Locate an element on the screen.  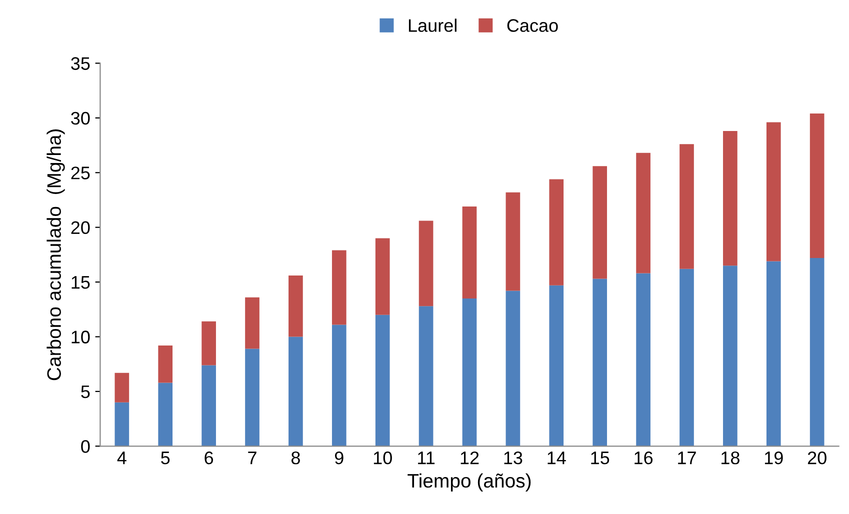
x-tick-label: 18 is located at coordinates (731, 457).